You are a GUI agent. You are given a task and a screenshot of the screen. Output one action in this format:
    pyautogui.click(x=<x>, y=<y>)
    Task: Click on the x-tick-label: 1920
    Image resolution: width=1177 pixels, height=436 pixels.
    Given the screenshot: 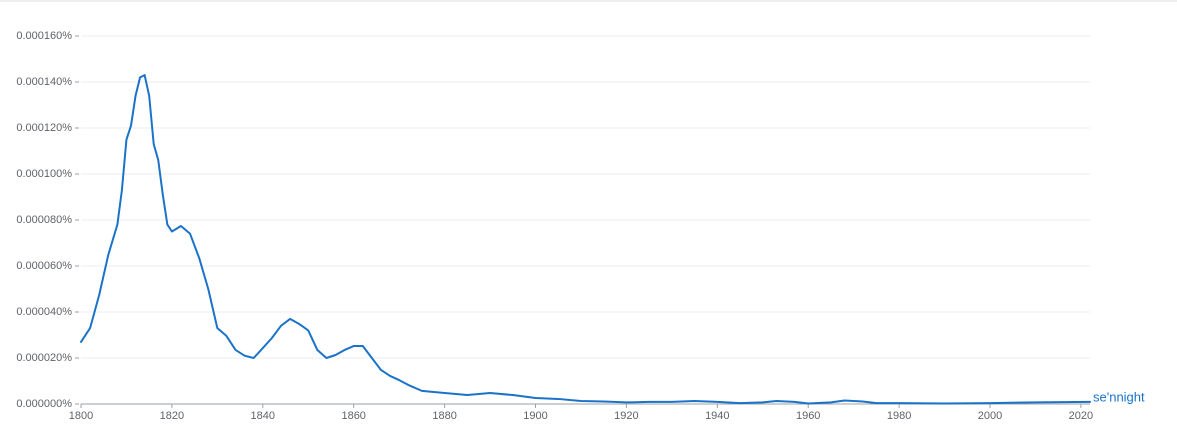 What is the action you would take?
    pyautogui.click(x=626, y=416)
    